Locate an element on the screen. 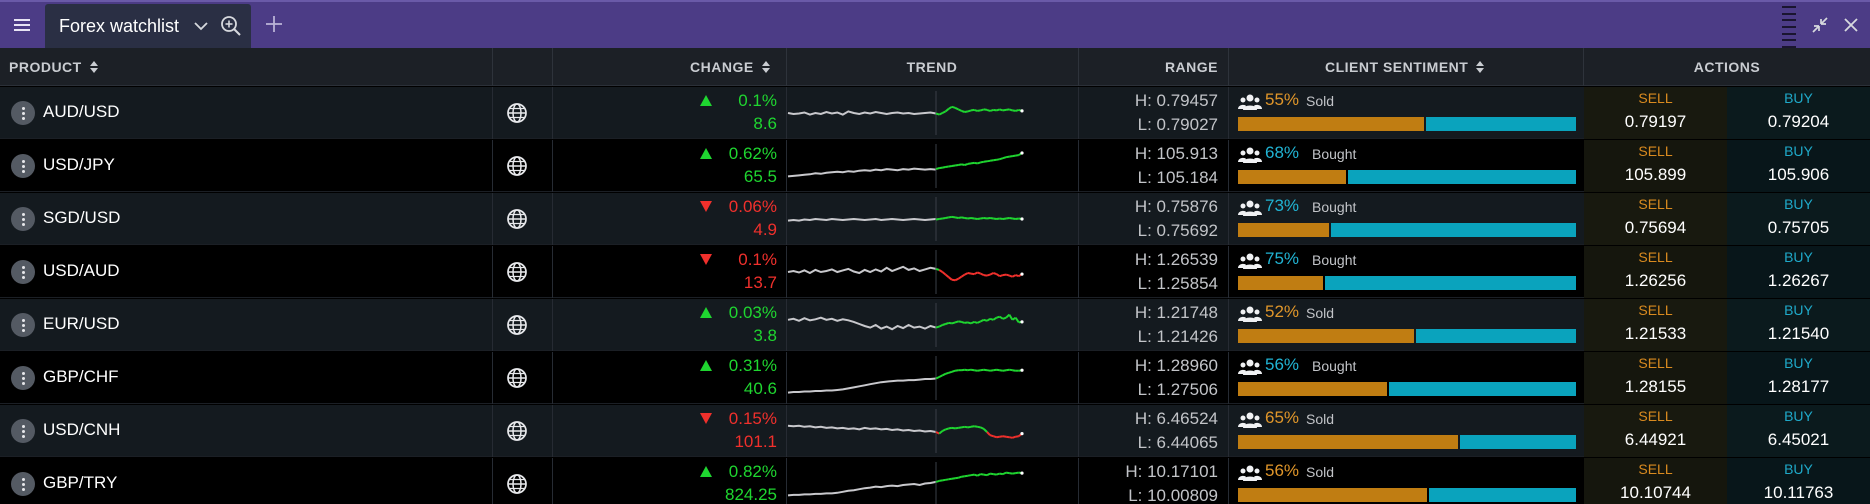 The image size is (1870, 504). buy-button: BUY 0.75705 is located at coordinates (1798, 219).